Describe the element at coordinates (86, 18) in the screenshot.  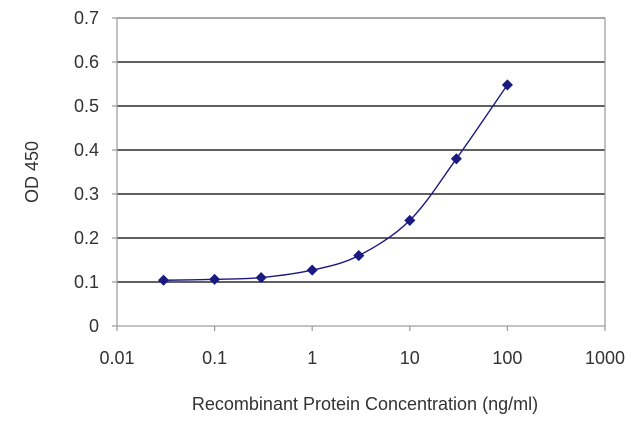
I see `y-tick-label-7: 0.7` at that location.